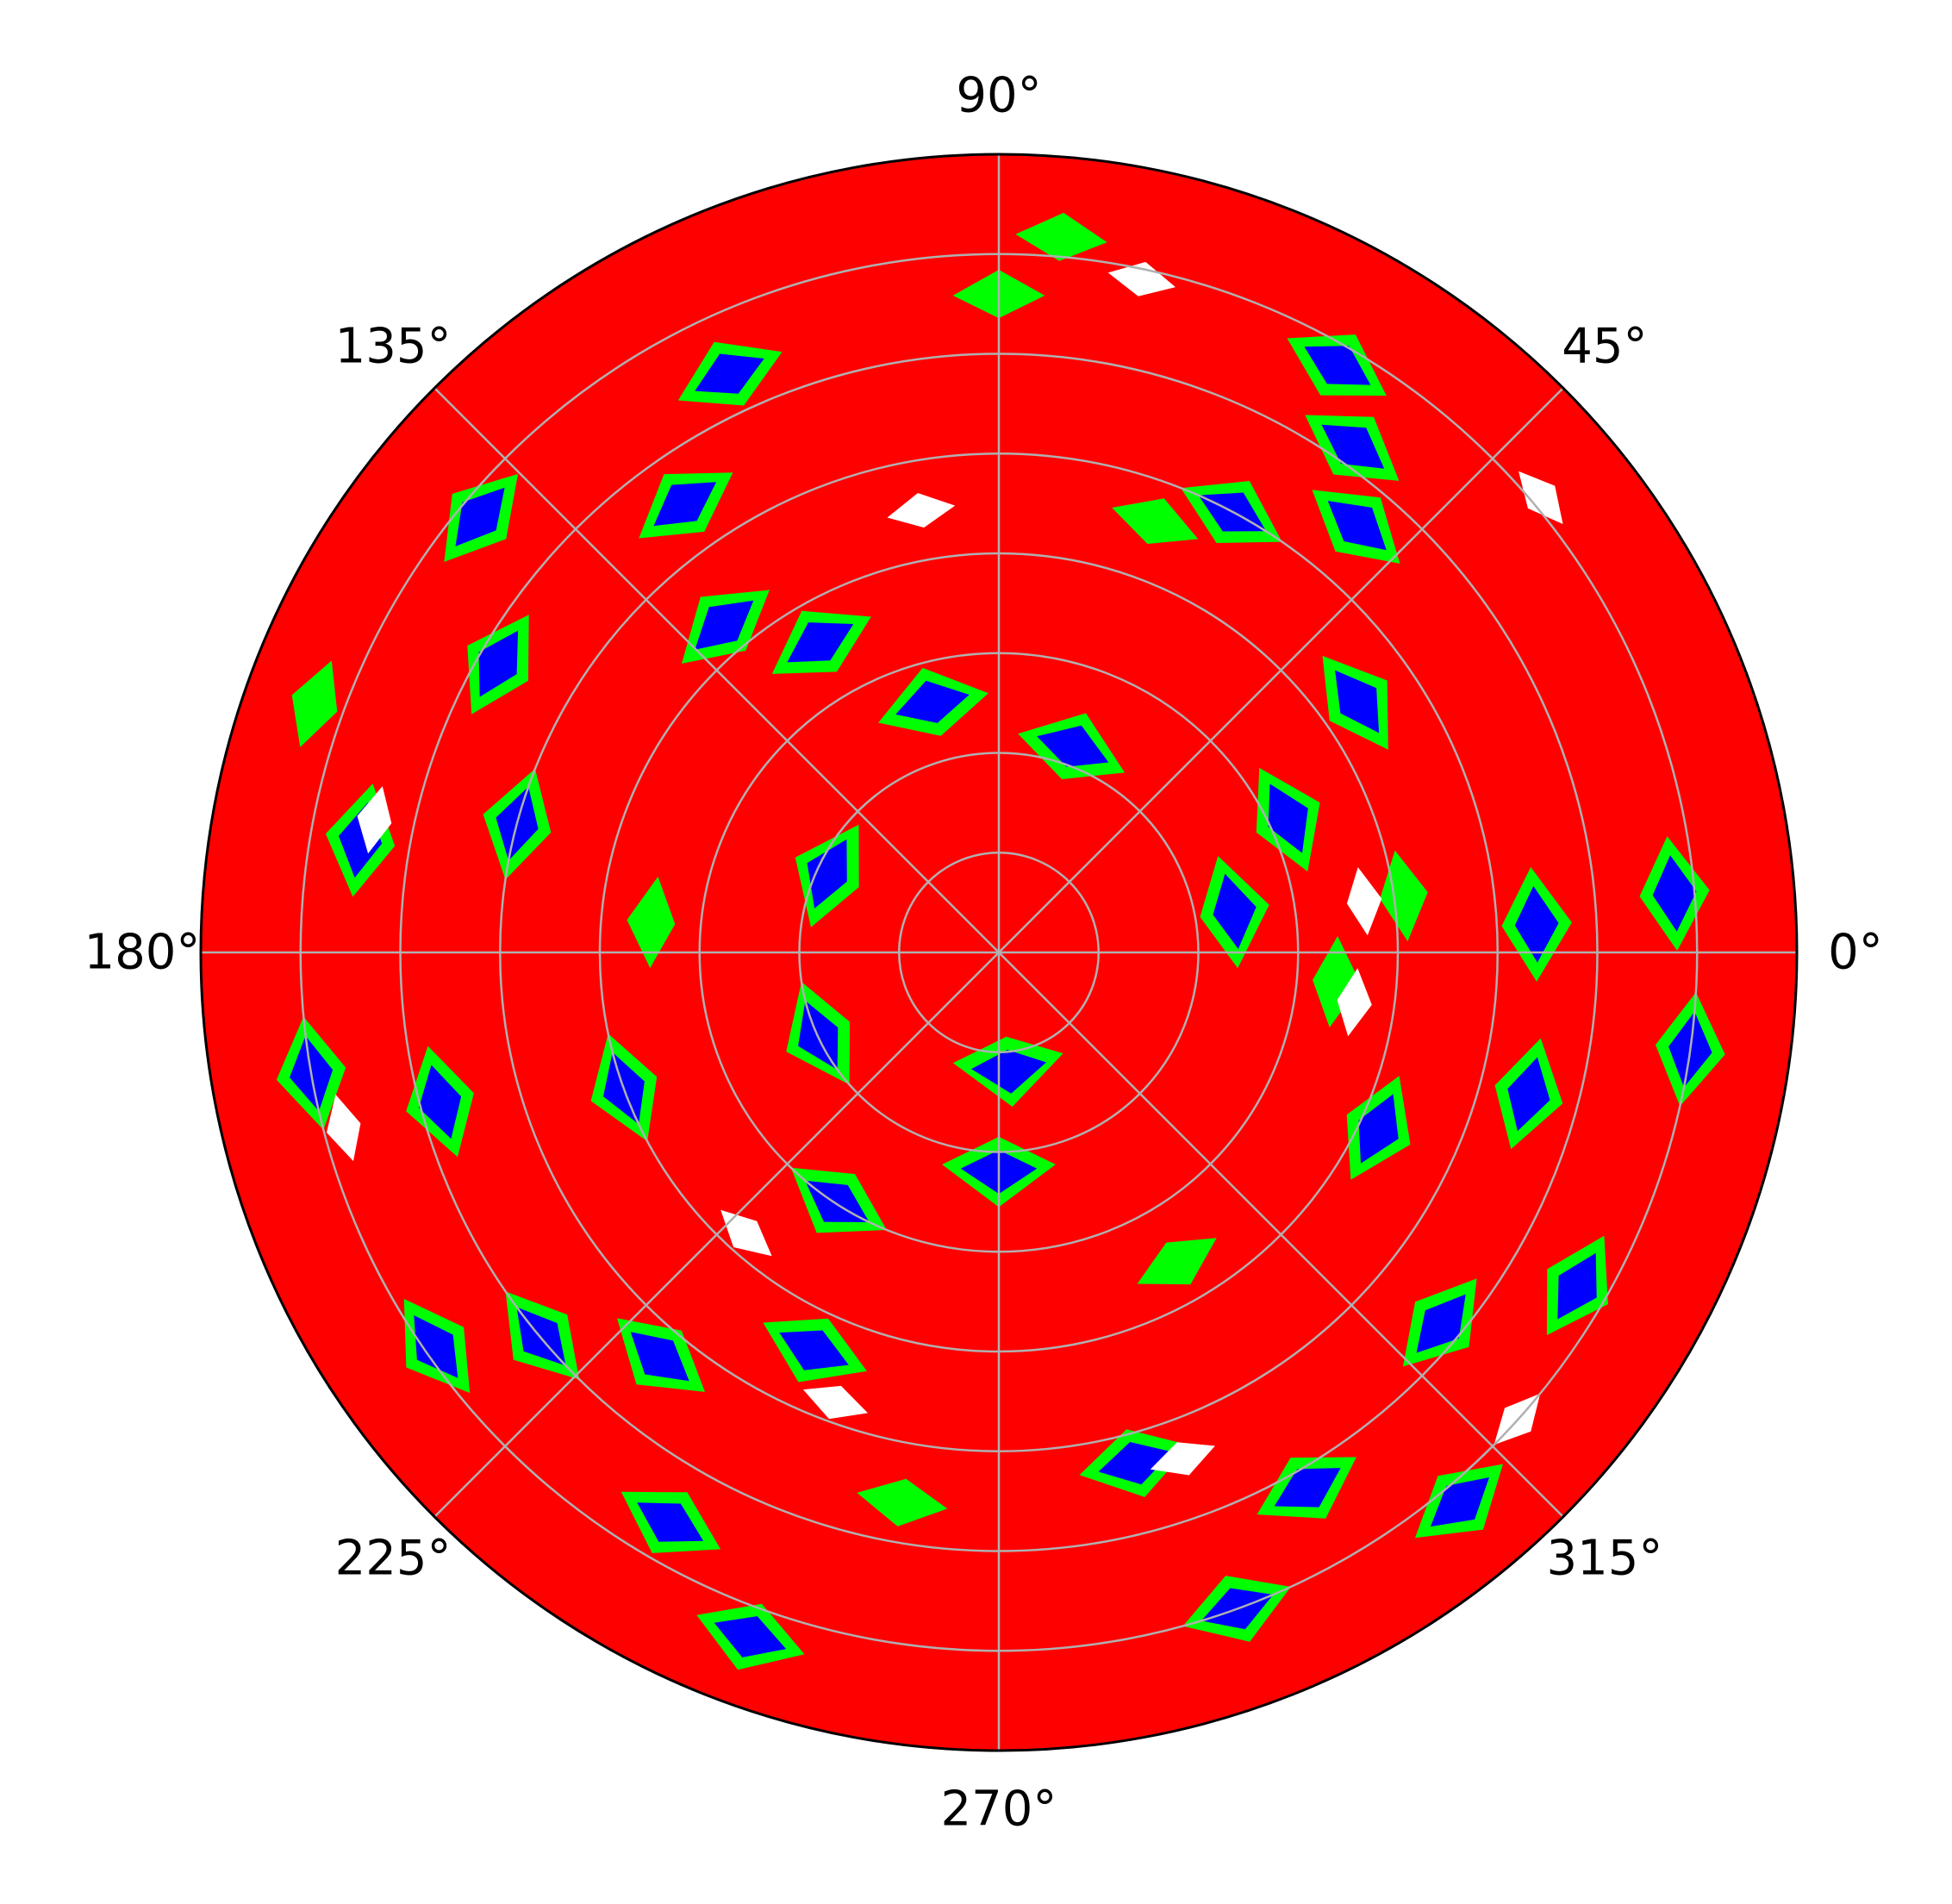  Describe the element at coordinates (393, 1558) in the screenshot. I see `theta-tick-label: 225°` at that location.